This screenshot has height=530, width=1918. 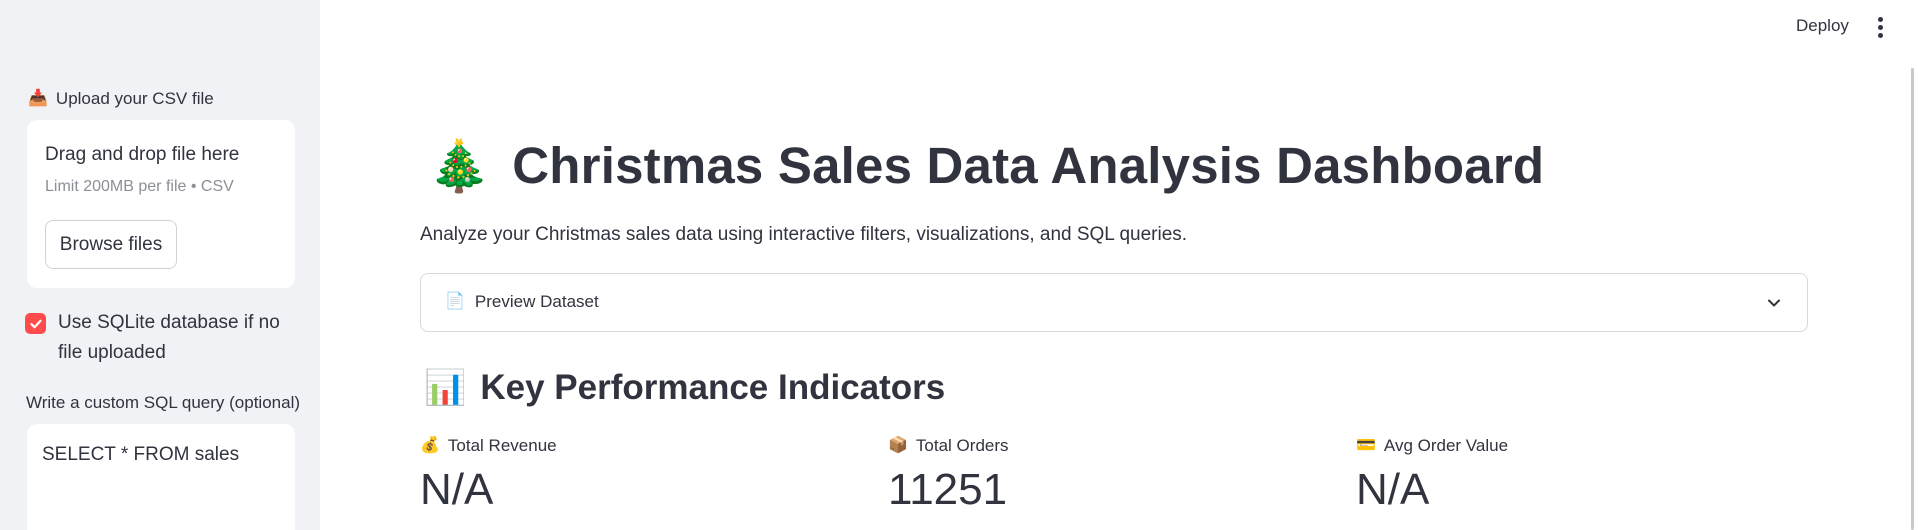 What do you see at coordinates (169, 337) in the screenshot?
I see `sqlite-checkbox-label: Use SQLite database if no file uploaded` at bounding box center [169, 337].